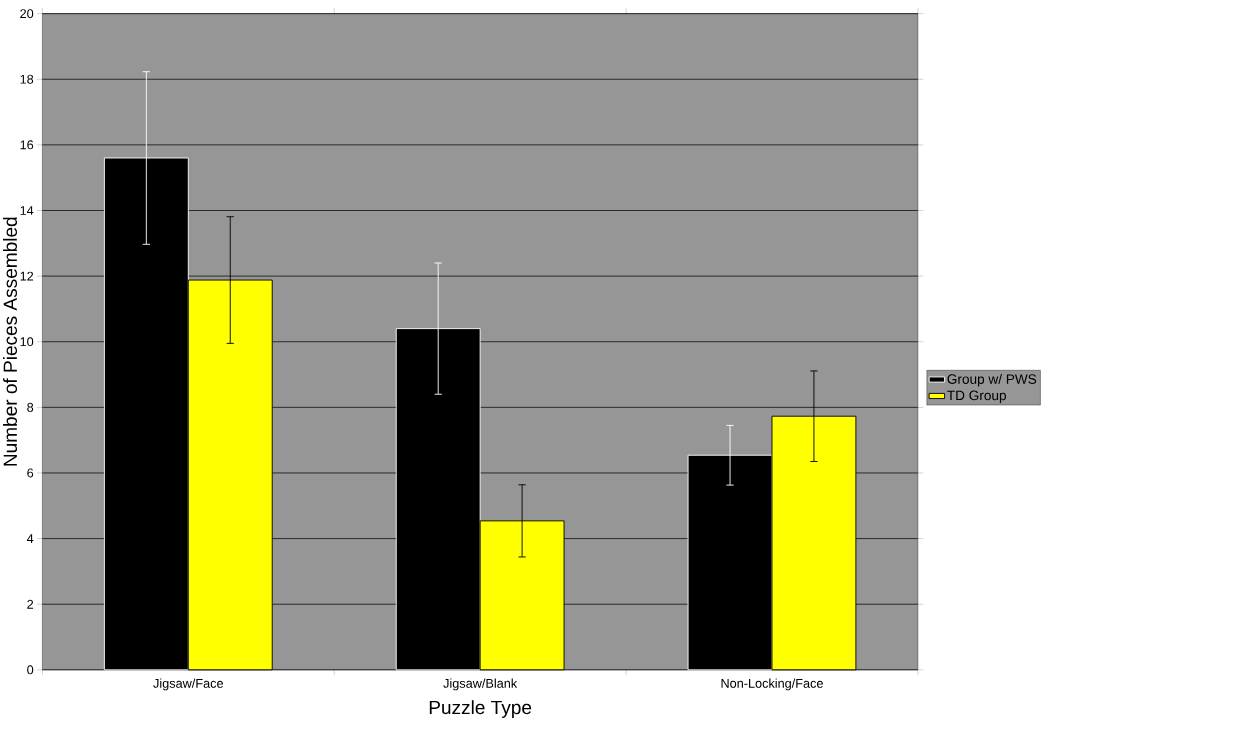 This screenshot has height=748, width=1234. I want to click on y-axis-title: Number of Pieces Assembled, so click(10, 341).